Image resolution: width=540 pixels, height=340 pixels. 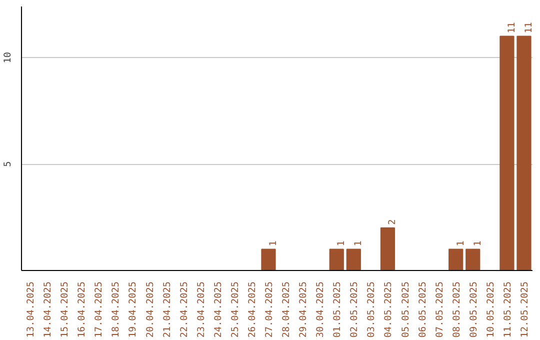 I want to click on x-tick-label: 02.05.2025, so click(x=354, y=309).